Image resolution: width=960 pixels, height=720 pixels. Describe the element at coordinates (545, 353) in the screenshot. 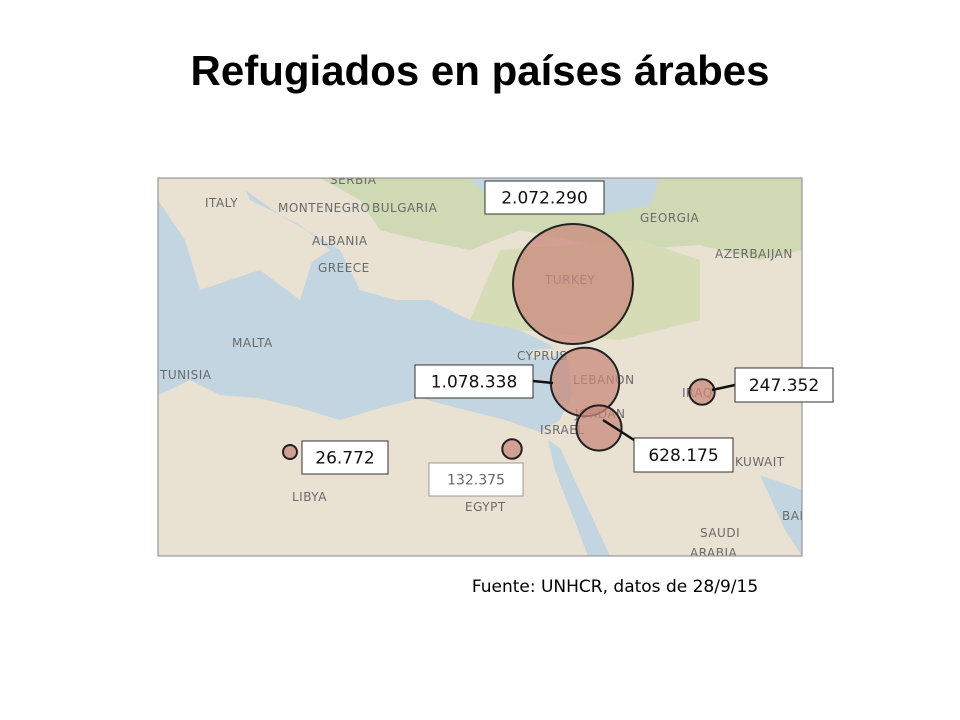

I see `island` at that location.